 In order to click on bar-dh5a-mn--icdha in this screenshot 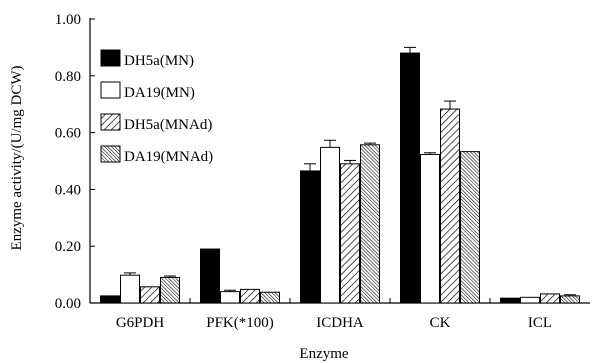, I will do `click(310, 237)`.